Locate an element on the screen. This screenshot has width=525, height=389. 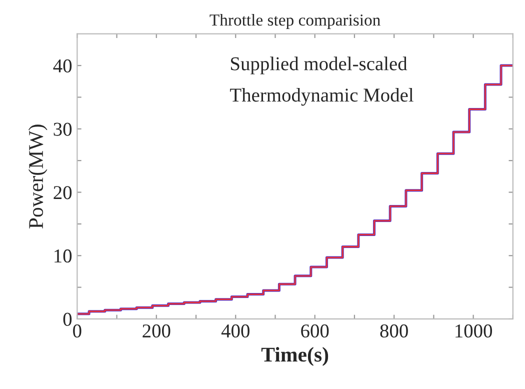
y-tick-label: 10 is located at coordinates (63, 256).